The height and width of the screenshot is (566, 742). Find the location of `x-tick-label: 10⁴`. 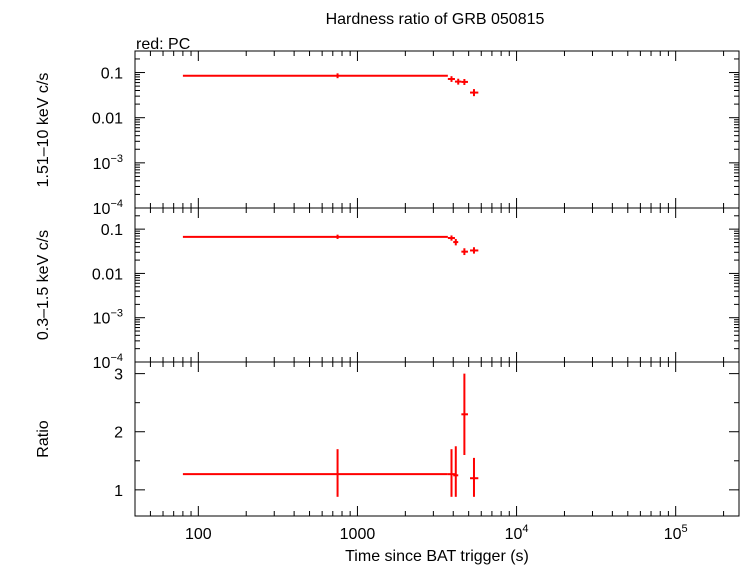

x-tick-label: 10⁴ is located at coordinates (517, 533).